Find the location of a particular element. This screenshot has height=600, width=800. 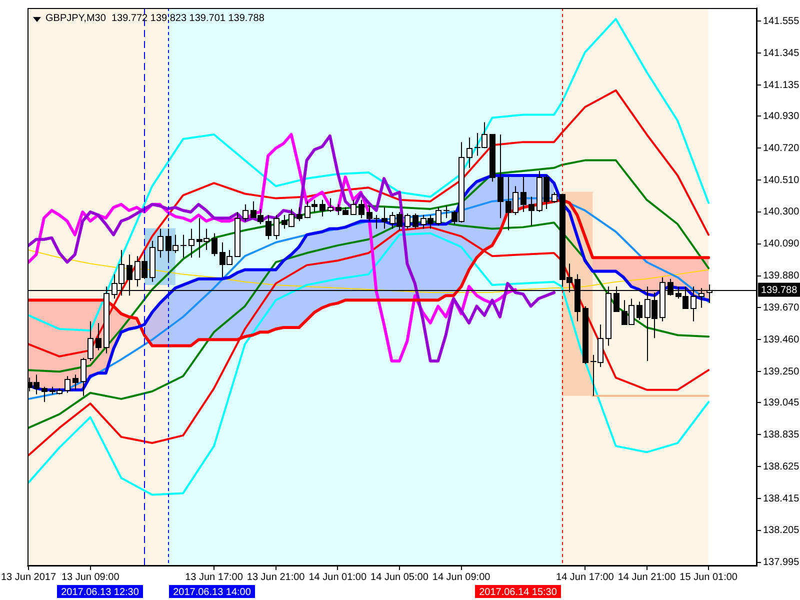

y-tick-label: 140.930 is located at coordinates (781, 116).